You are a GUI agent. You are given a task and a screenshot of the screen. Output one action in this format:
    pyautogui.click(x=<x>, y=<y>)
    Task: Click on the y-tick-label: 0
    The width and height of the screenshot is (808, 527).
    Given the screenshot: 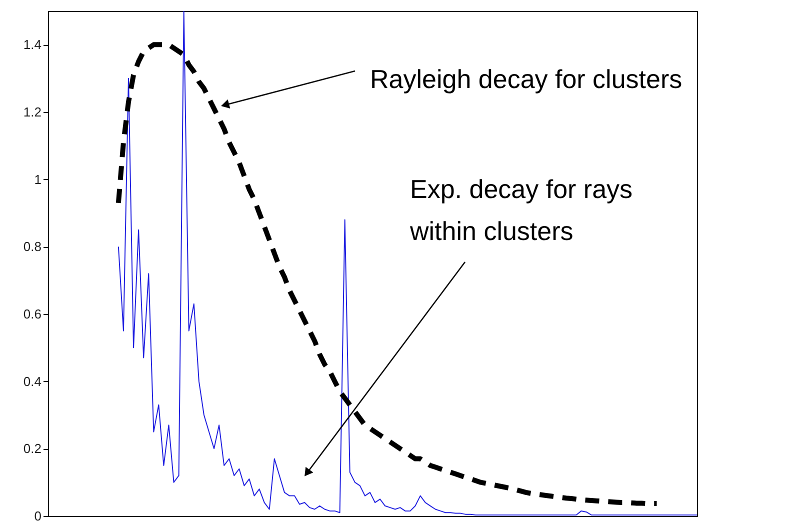 What is the action you would take?
    pyautogui.click(x=38, y=516)
    